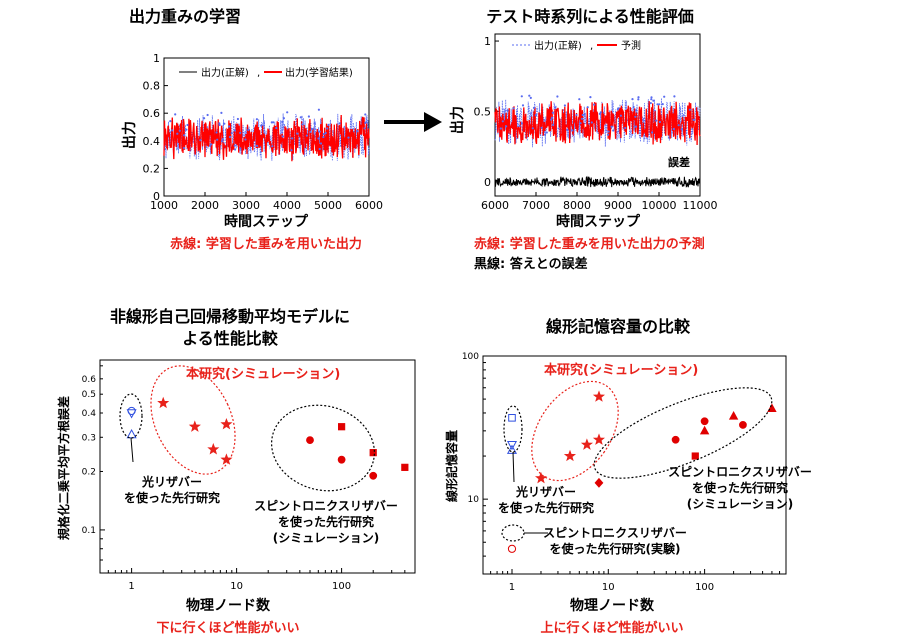 The height and width of the screenshot is (644, 901). I want to click on chart-caption-black: 黒線: 答えとの誤差, so click(531, 264).